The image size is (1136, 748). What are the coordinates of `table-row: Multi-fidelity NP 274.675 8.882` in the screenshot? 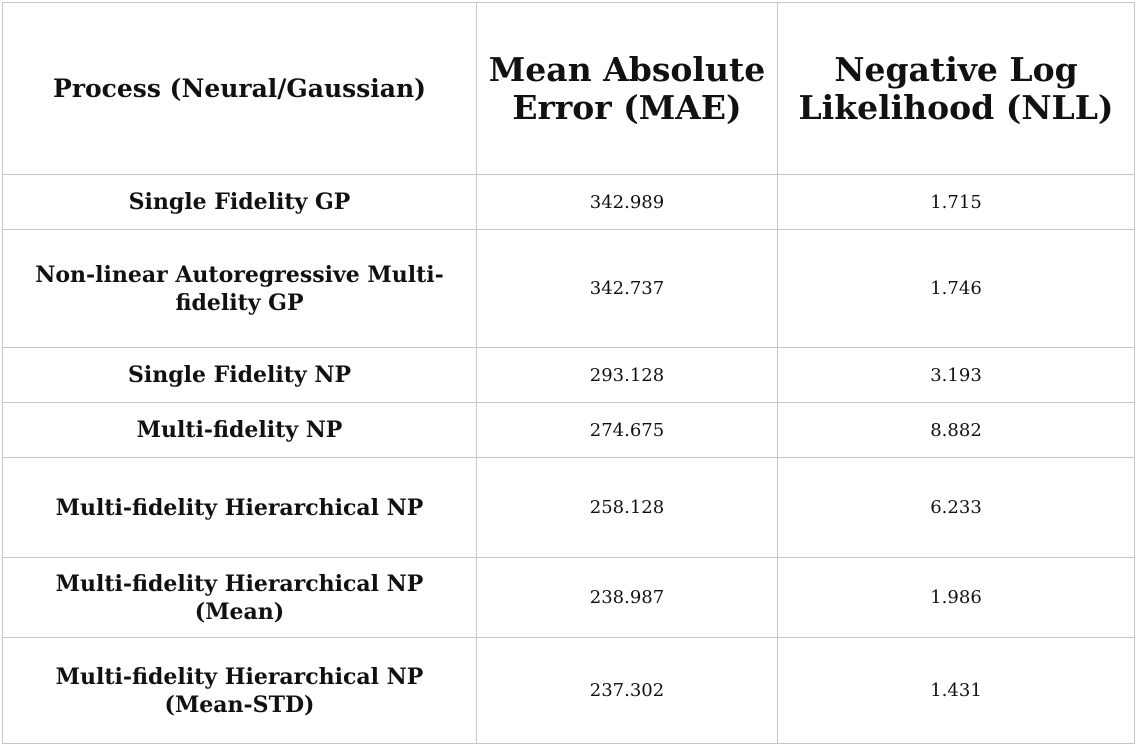 It's located at (568, 430).